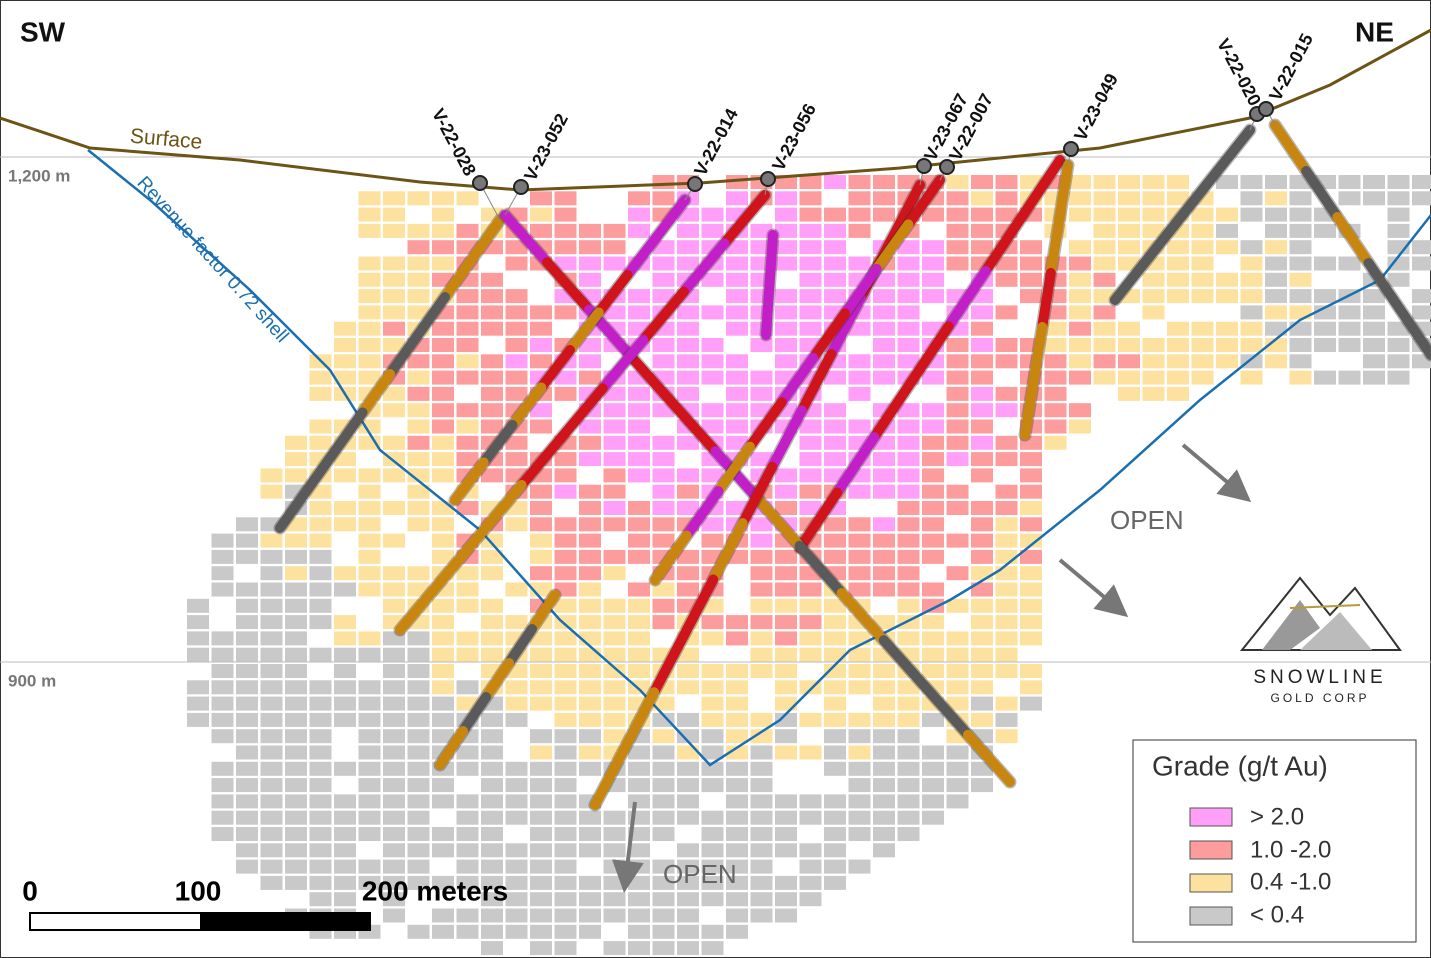  Describe the element at coordinates (1211, 916) in the screenshot. I see `legend-swatch` at that location.